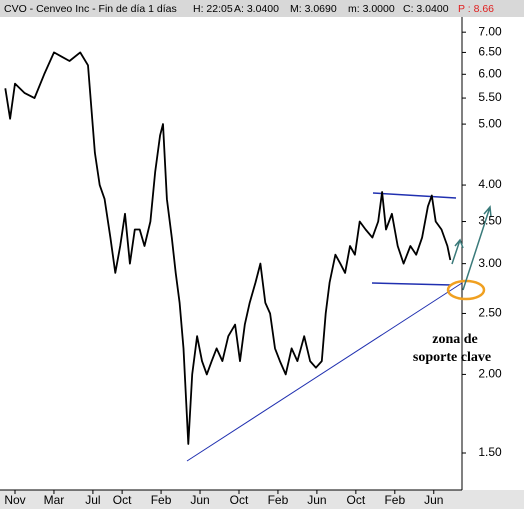 Image resolution: width=524 pixels, height=509 pixels. Describe the element at coordinates (313, 9) in the screenshot. I see `header-text: M: 3.0690` at that location.